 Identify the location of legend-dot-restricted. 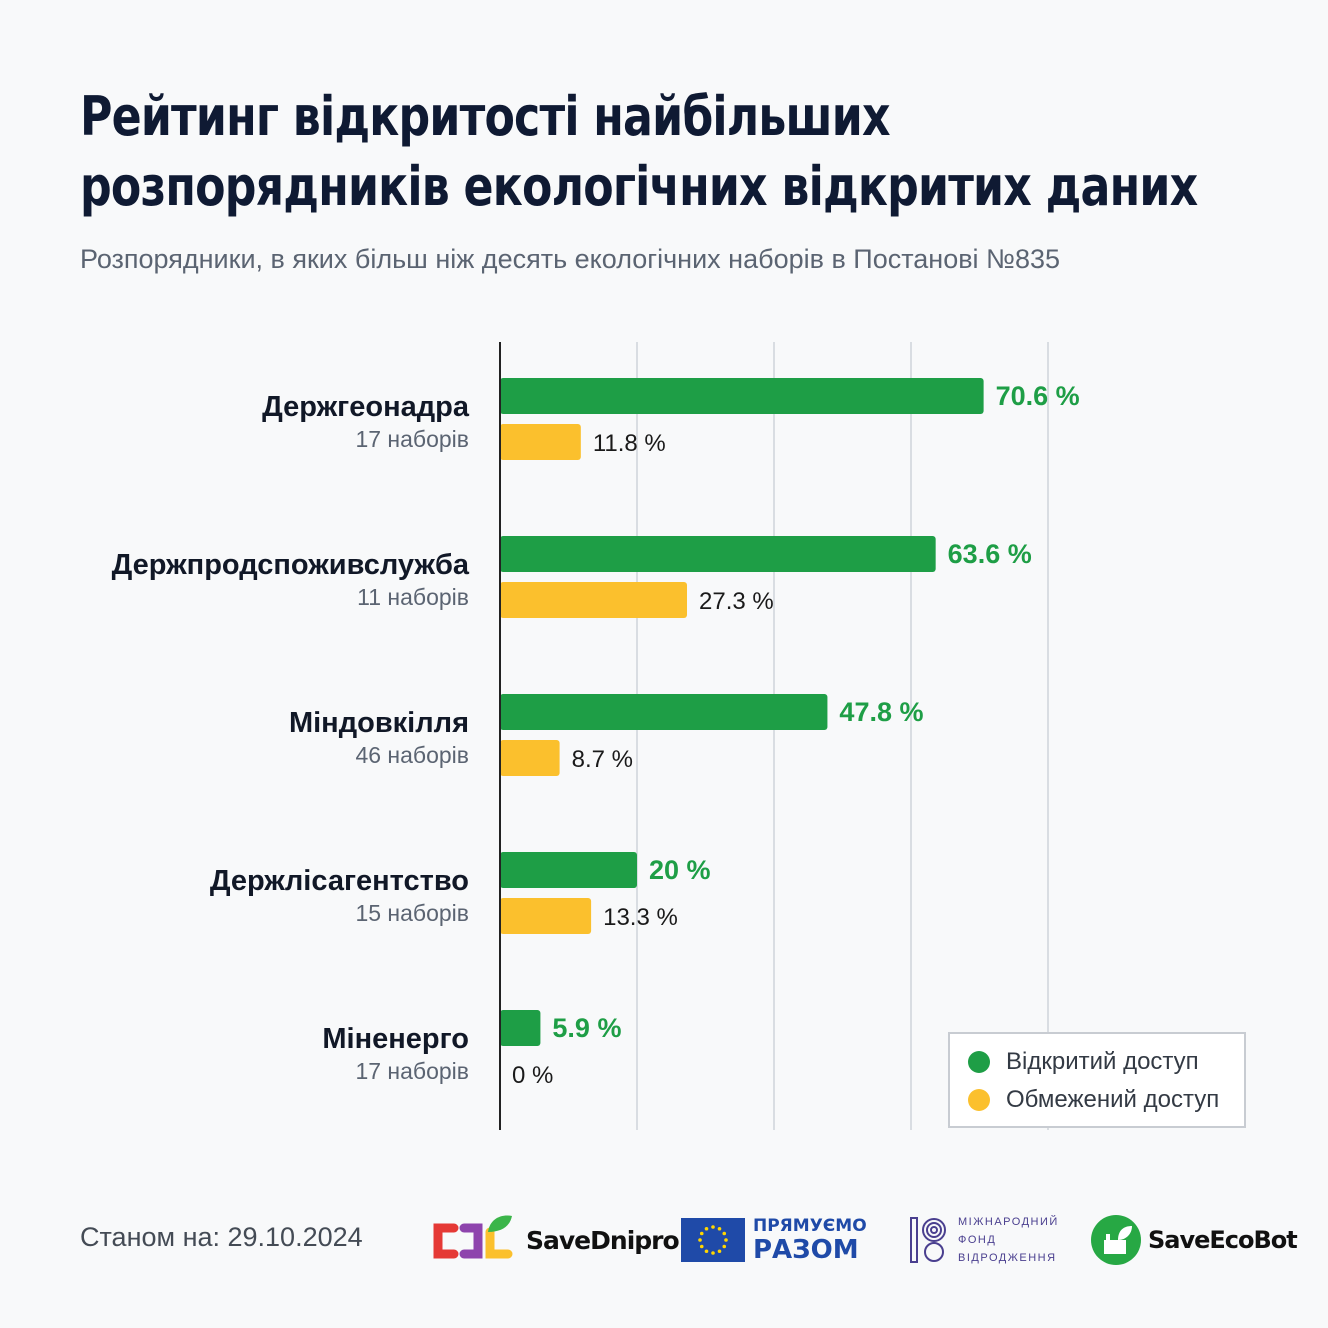
(979, 1100).